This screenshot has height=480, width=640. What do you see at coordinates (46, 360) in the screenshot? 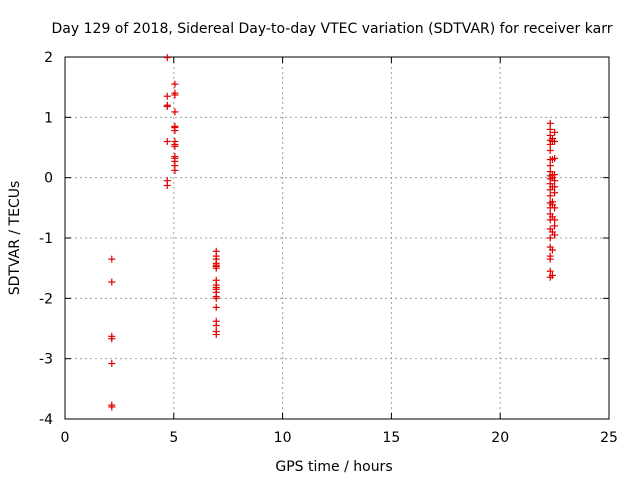
I see `y-tick-label: -3` at bounding box center [46, 360].